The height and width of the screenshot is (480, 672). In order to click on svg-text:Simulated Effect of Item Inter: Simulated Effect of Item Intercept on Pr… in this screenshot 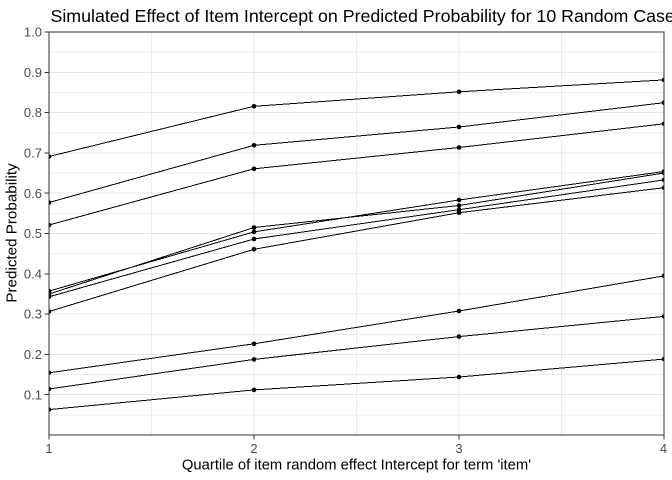, I will do `click(361, 16)`.